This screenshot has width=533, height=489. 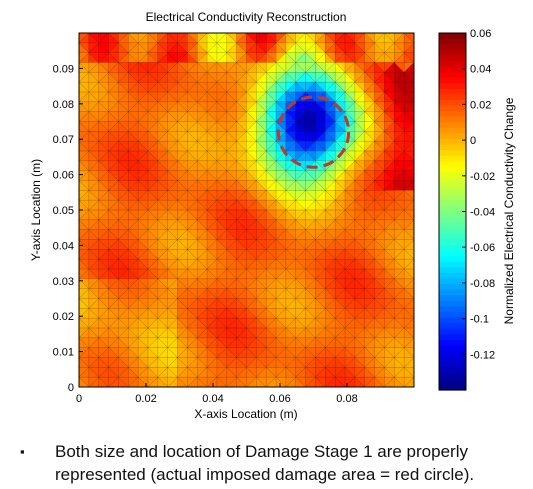 What do you see at coordinates (36, 210) in the screenshot?
I see `y-axis-label: Y-axis Location (m)` at bounding box center [36, 210].